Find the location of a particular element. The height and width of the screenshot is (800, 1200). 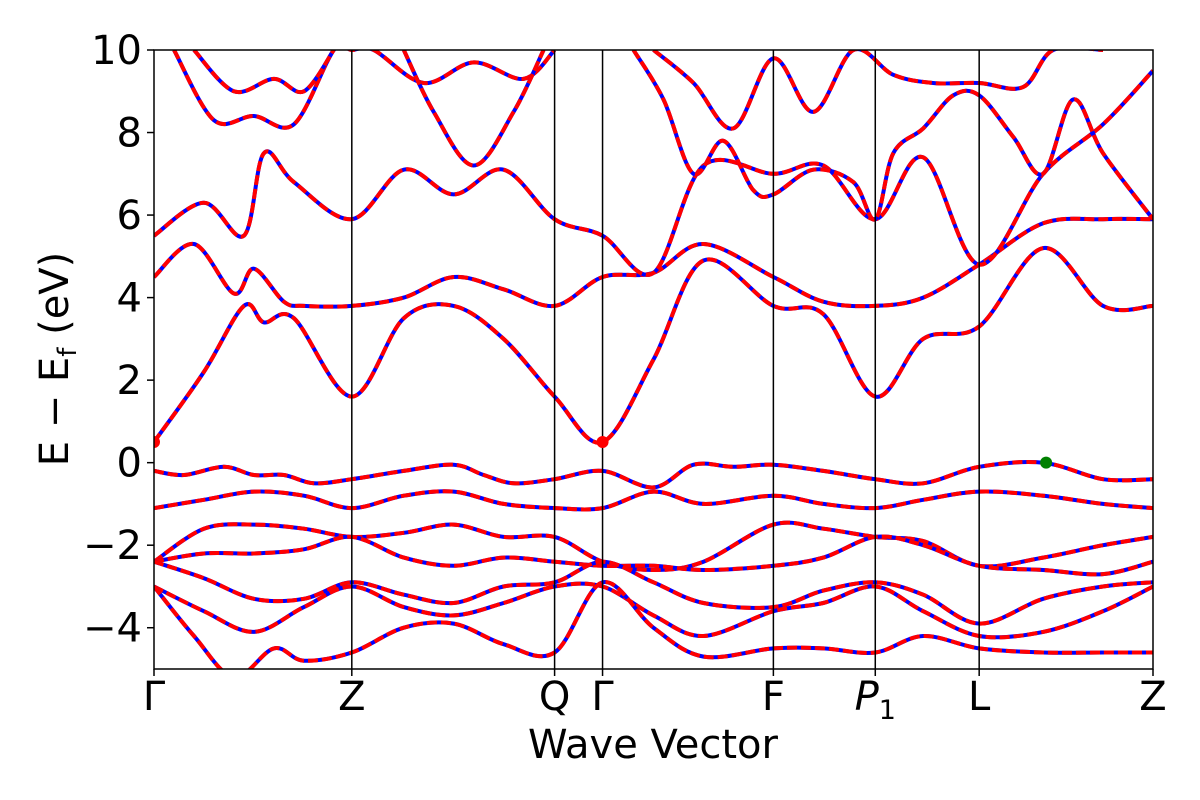

band-5-dashed-line is located at coordinates (653, 500).